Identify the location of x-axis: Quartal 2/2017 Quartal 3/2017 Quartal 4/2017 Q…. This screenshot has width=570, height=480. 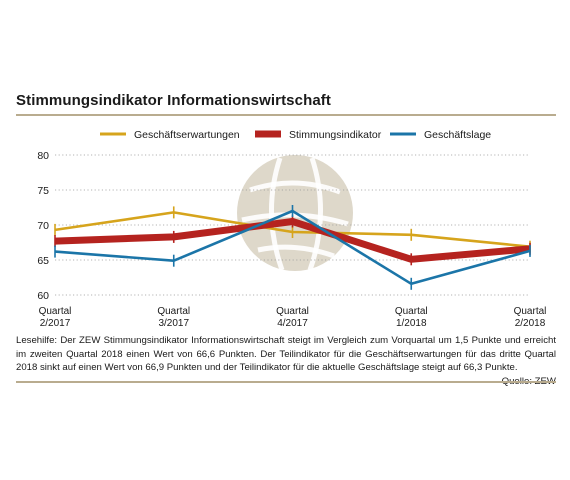
(293, 317).